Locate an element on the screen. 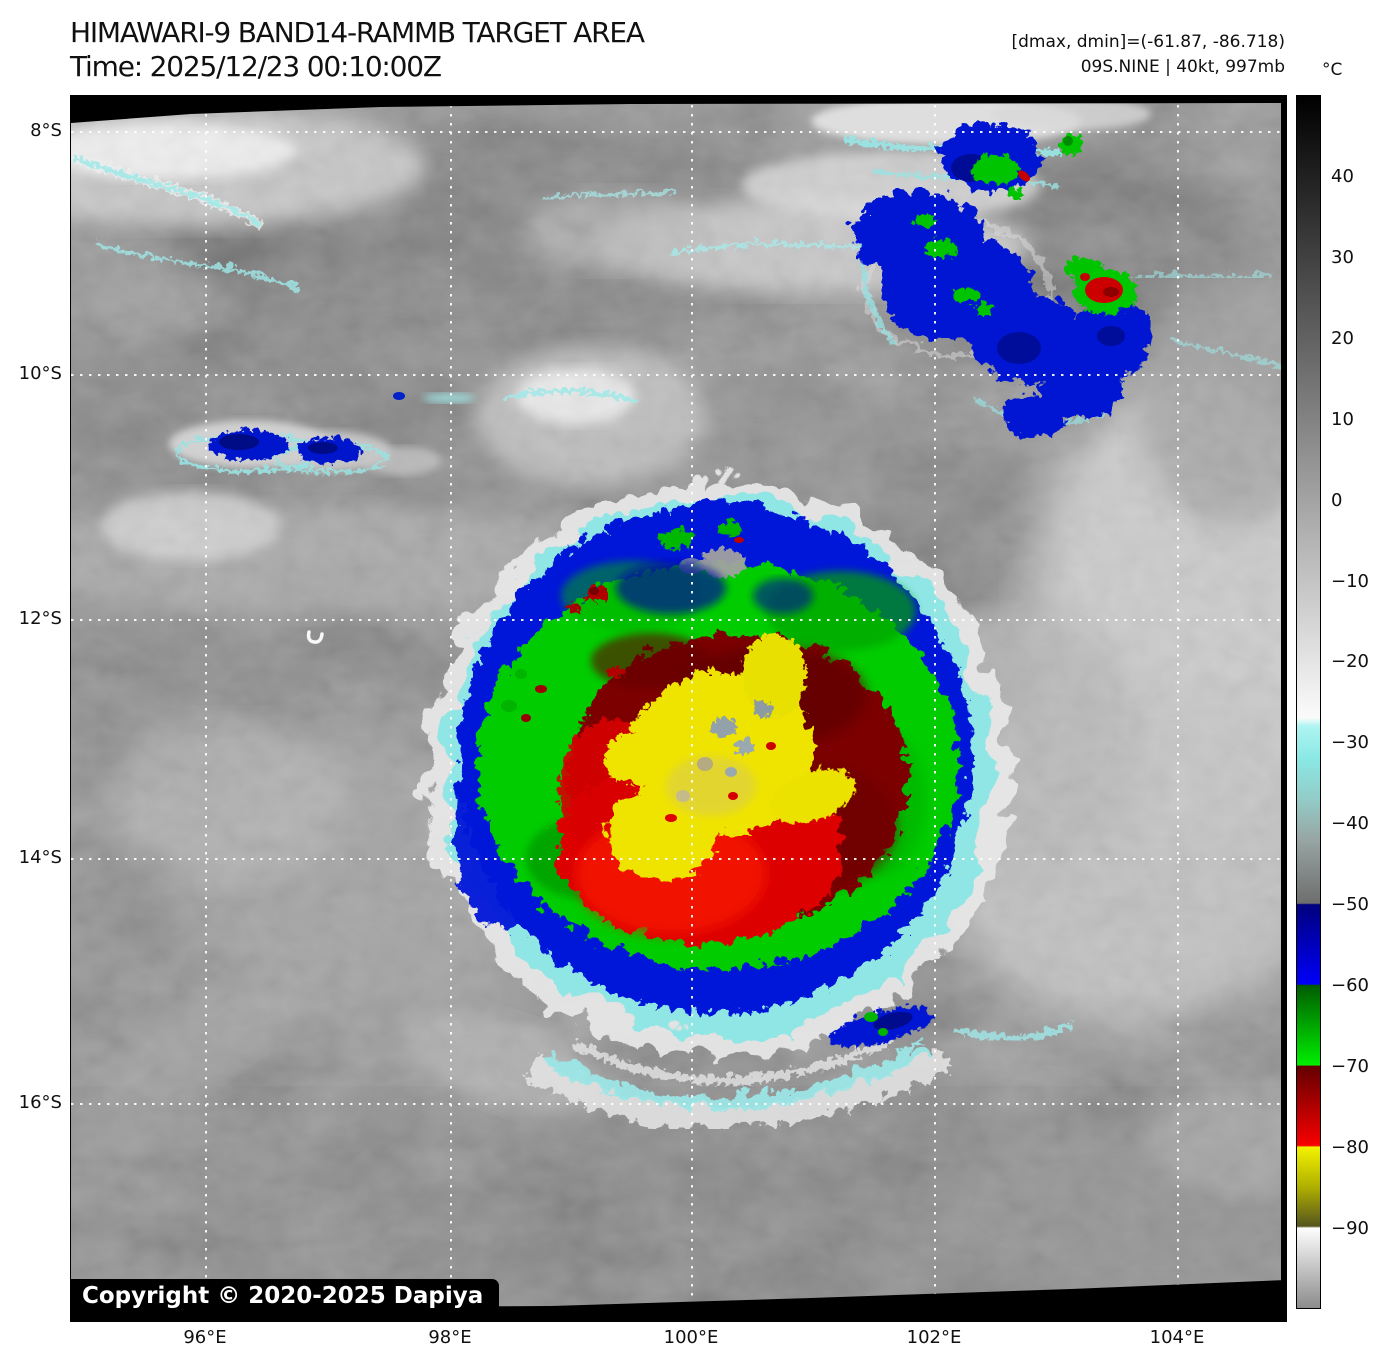 Image resolution: width=1388 pixels, height=1359 pixels. storm-id-line: 09S.NINE | 40kt, 997mb is located at coordinates (1182, 67).